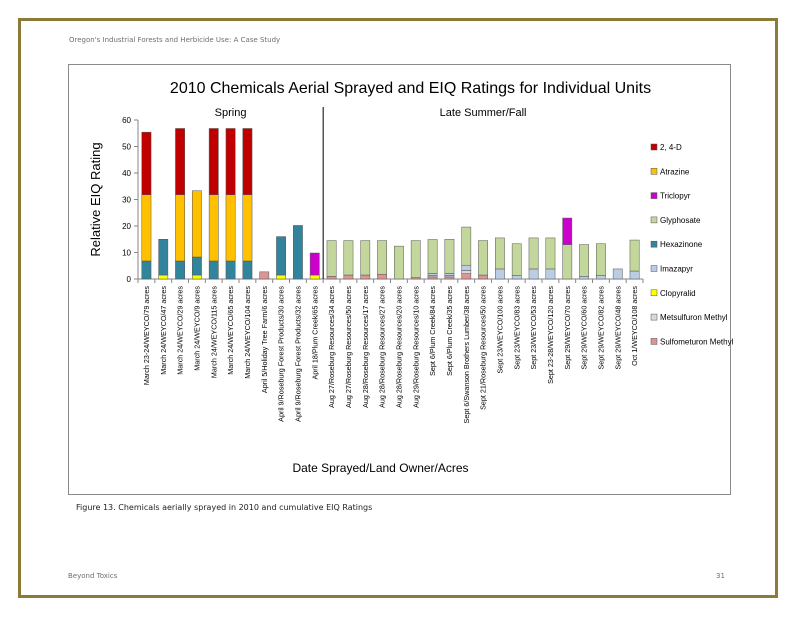 This screenshot has height=618, width=800. What do you see at coordinates (675, 196) in the screenshot?
I see `legend-label: Triclopyr` at bounding box center [675, 196].